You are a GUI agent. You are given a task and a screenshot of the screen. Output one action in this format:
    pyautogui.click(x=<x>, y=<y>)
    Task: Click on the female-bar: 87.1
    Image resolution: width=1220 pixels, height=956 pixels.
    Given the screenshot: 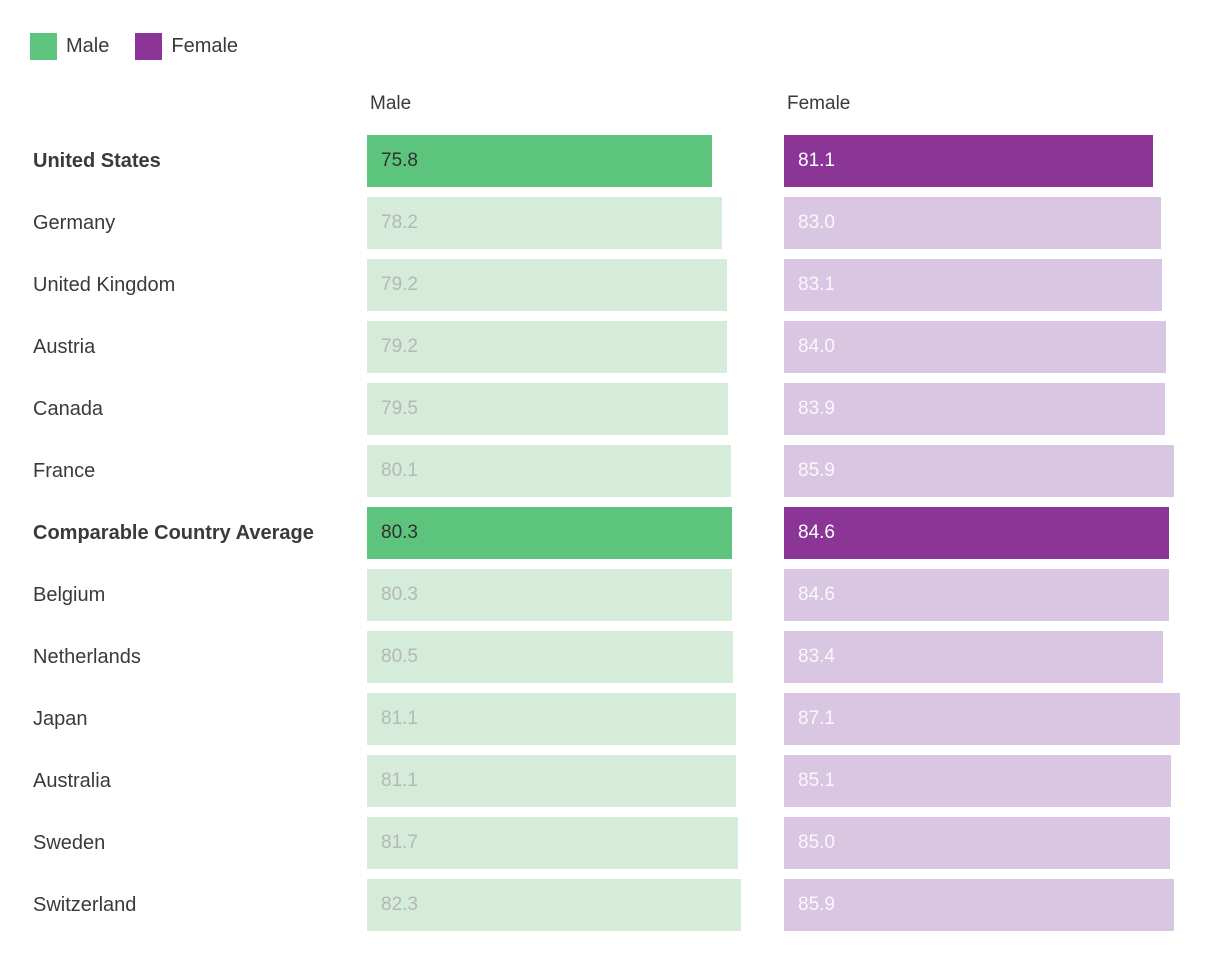 What is the action you would take?
    pyautogui.click(x=982, y=719)
    